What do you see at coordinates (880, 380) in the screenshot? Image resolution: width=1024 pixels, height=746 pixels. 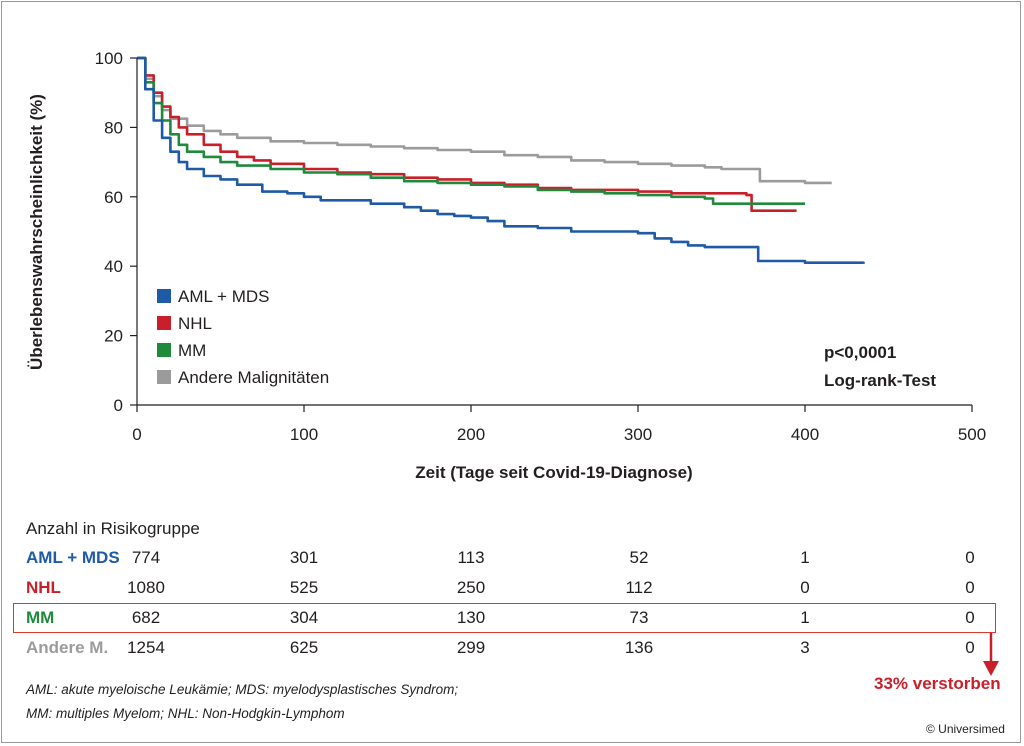 I see `test-name-label: Log-rank-Test` at bounding box center [880, 380].